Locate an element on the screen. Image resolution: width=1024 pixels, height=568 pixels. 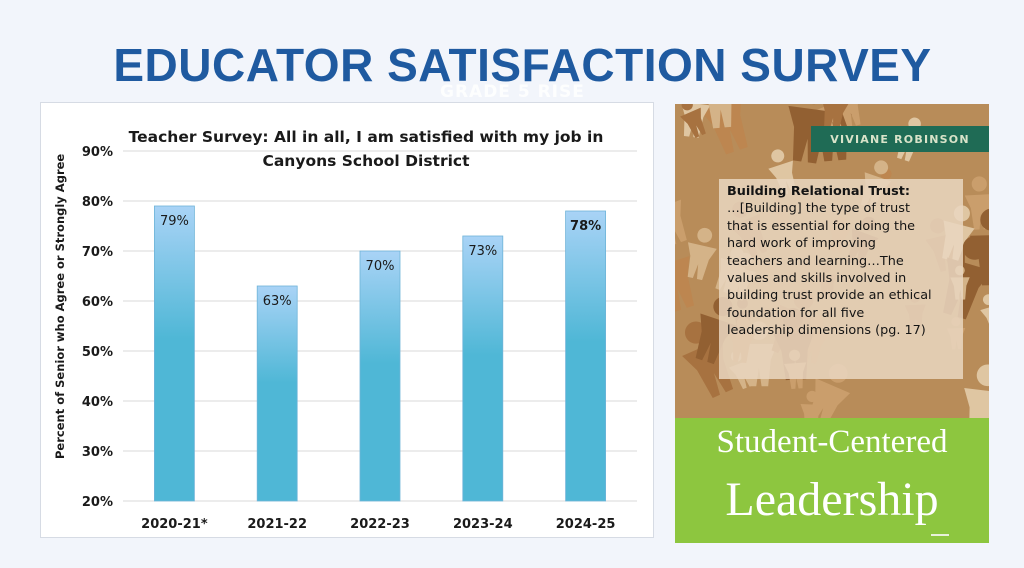
data-label: 63% is located at coordinates (277, 301).